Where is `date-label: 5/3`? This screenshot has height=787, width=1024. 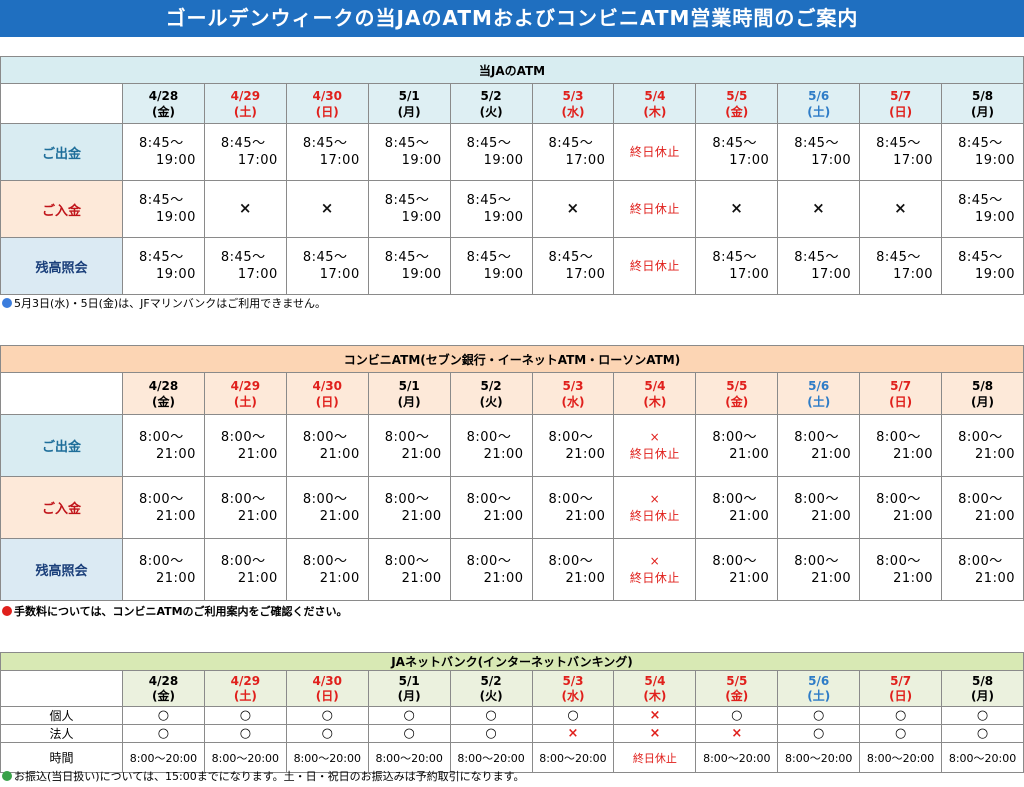 date-label: 5/3 is located at coordinates (573, 680).